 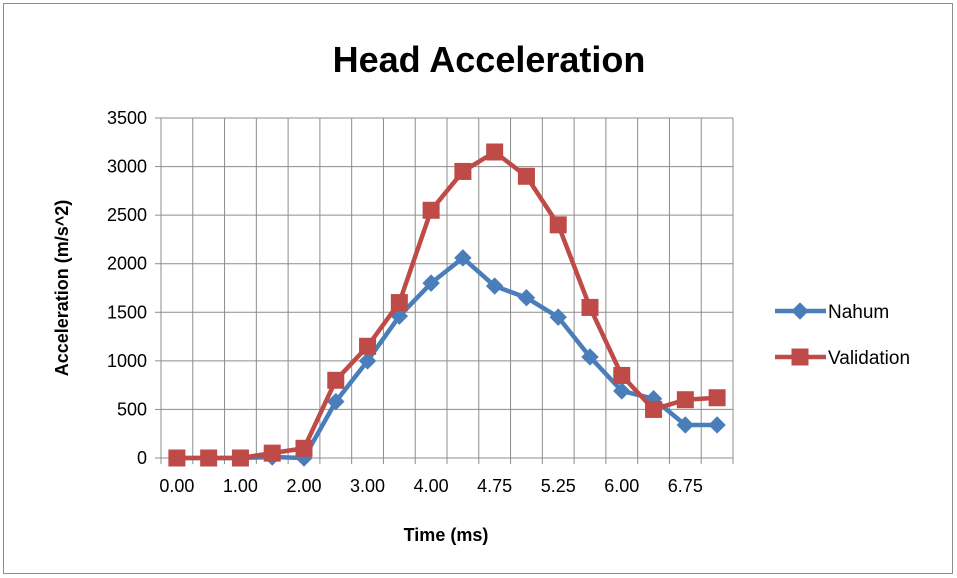 What do you see at coordinates (127, 288) in the screenshot?
I see `y-tick-labels: 0 500 1000 1500 2000 2500 3000 3500` at bounding box center [127, 288].